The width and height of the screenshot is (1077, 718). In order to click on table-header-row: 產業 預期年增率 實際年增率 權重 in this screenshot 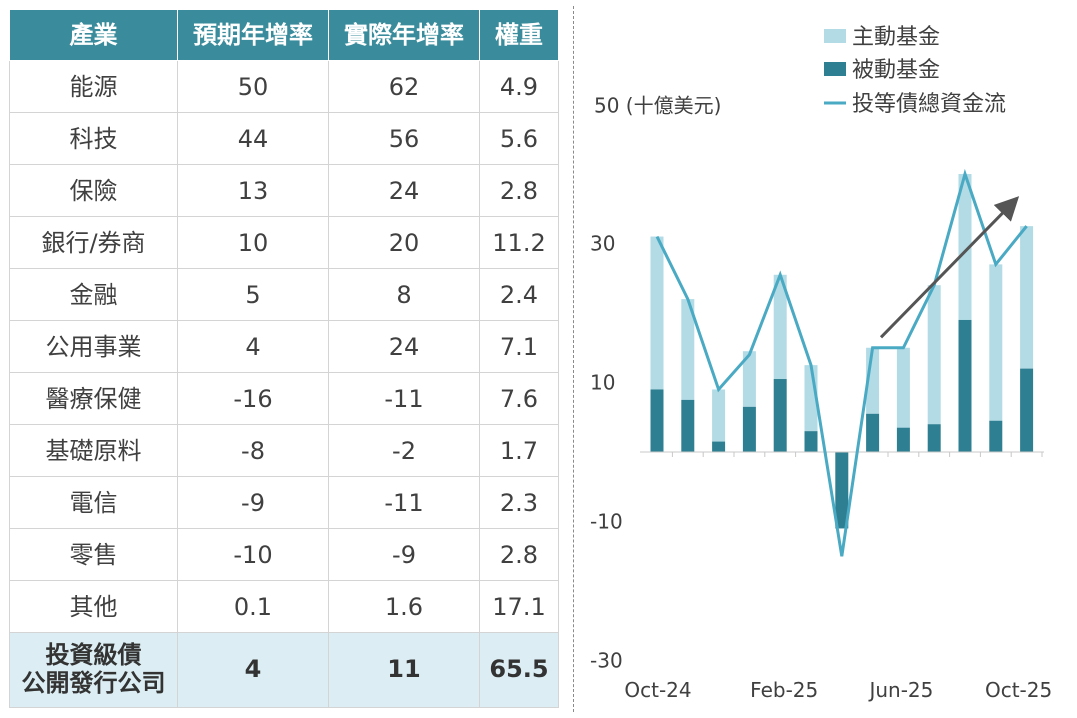, I will do `click(284, 35)`.